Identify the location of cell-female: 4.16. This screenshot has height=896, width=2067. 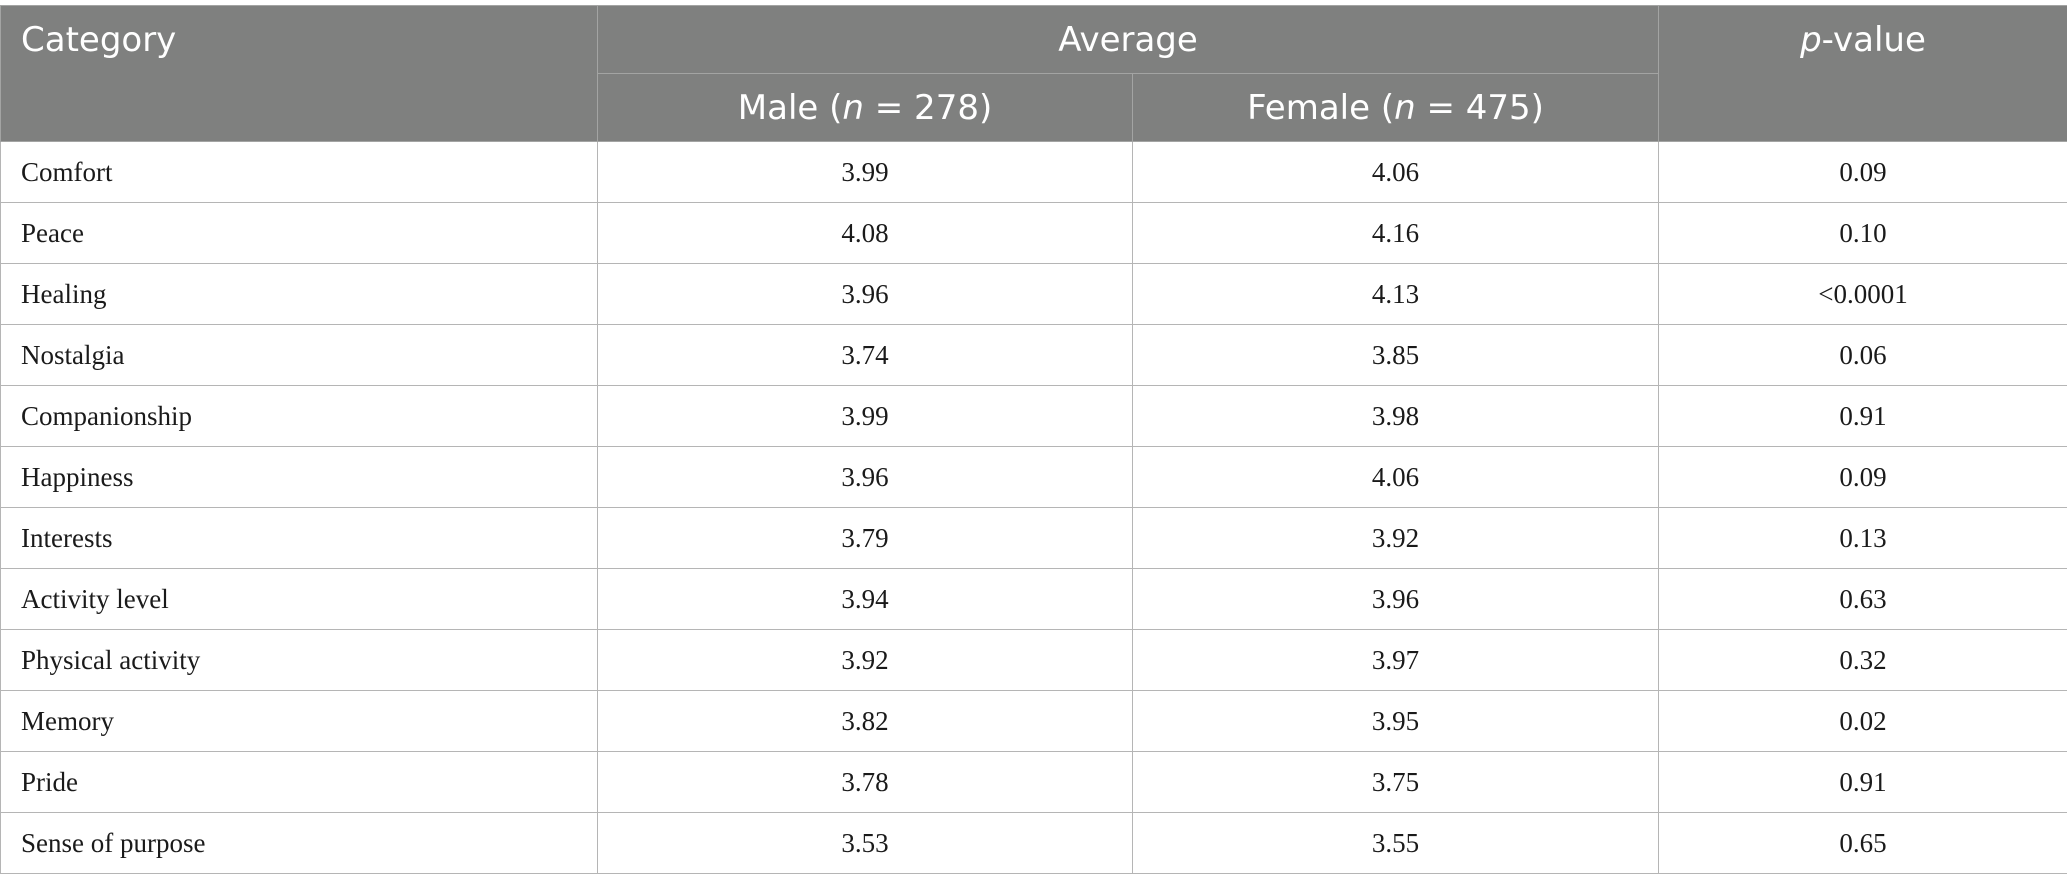
(1395, 233).